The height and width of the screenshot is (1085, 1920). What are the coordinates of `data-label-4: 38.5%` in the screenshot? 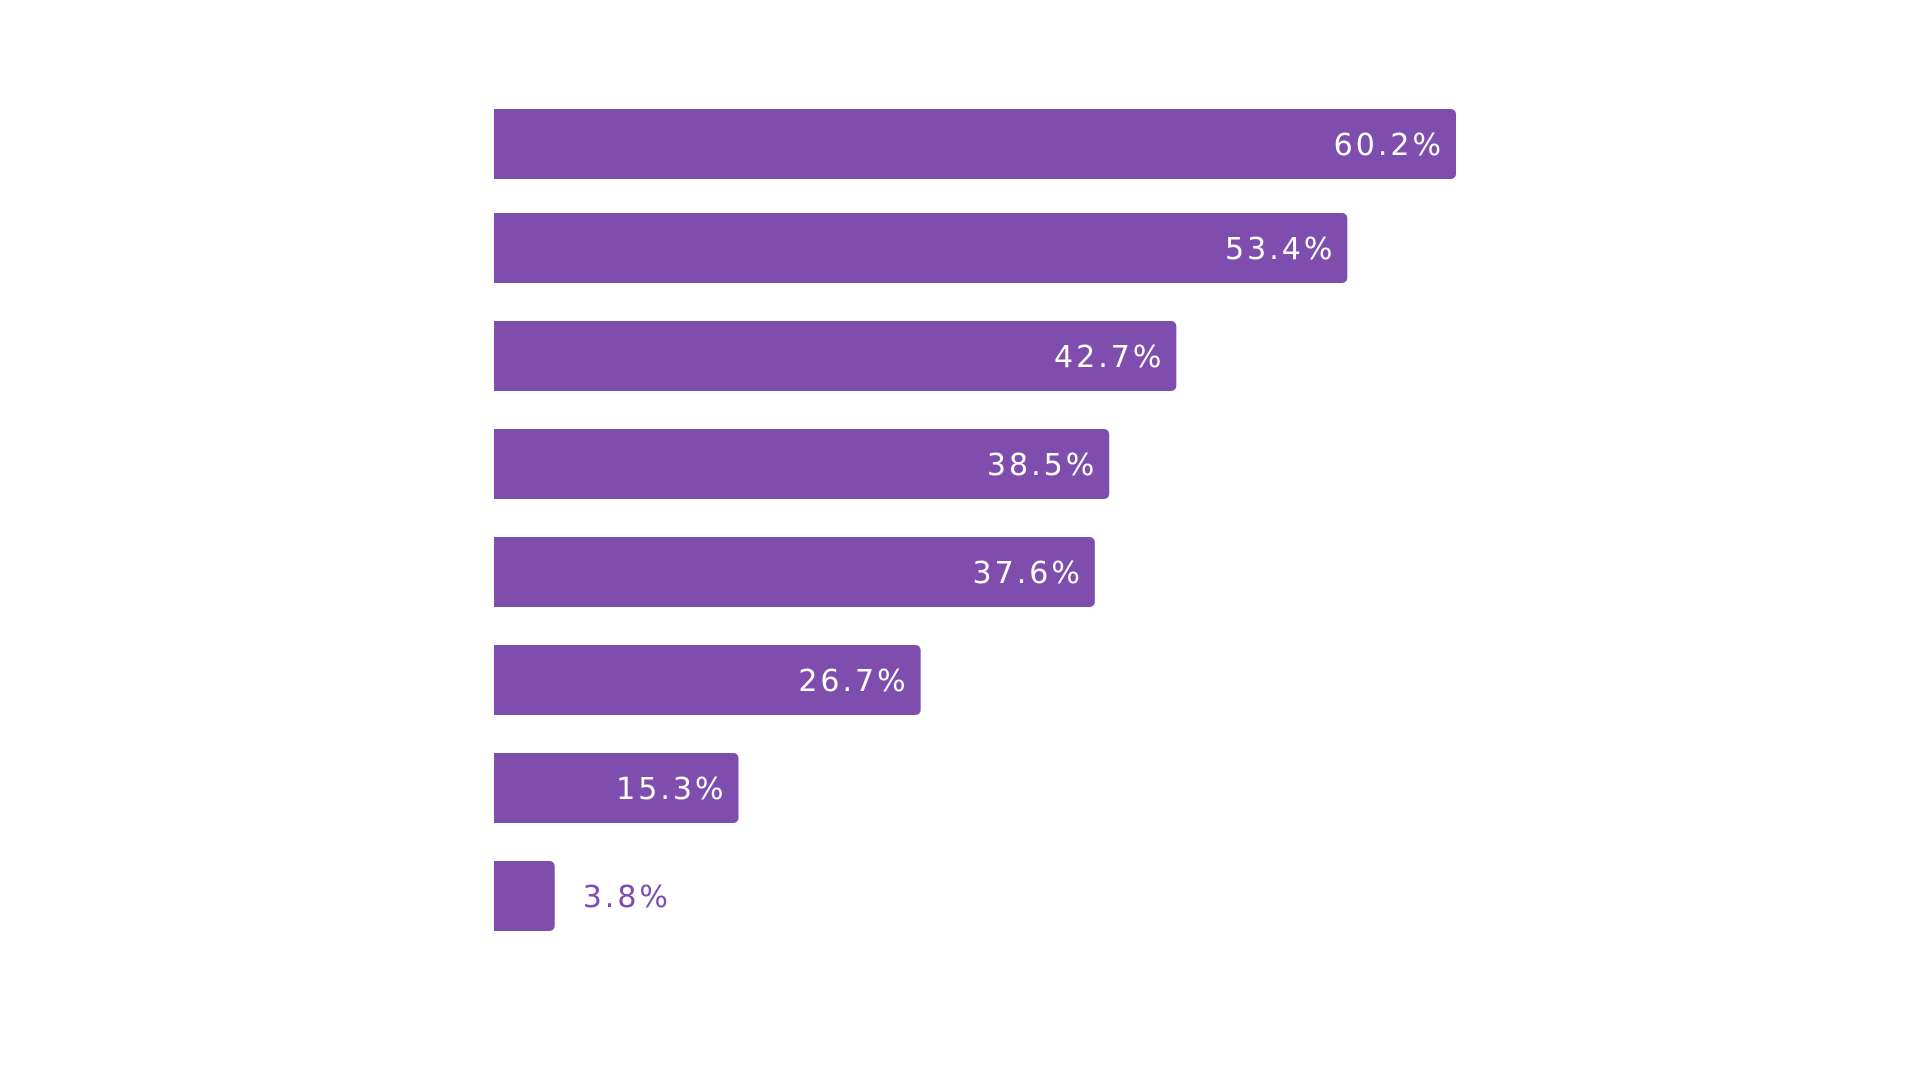 It's located at (1042, 465).